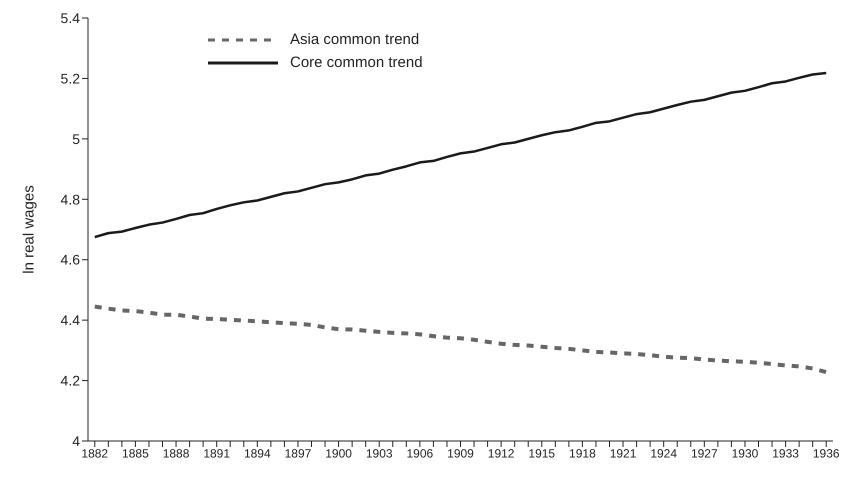  What do you see at coordinates (76, 440) in the screenshot?
I see `y-tick-label: 4` at bounding box center [76, 440].